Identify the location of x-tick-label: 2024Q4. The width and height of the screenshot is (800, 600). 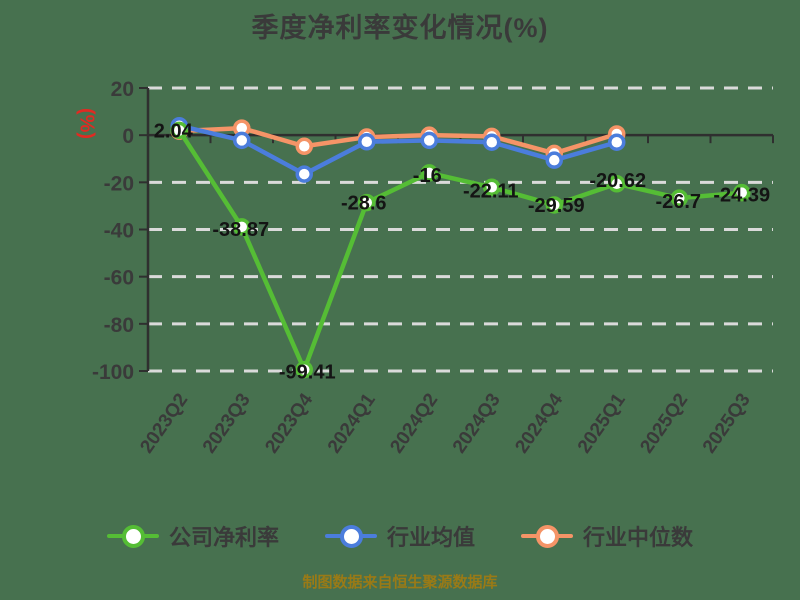
(539, 423).